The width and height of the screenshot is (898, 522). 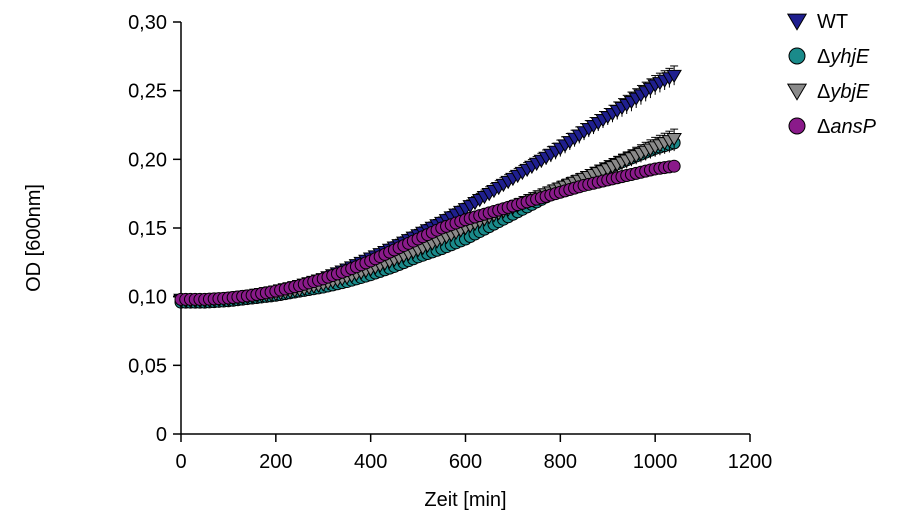 What do you see at coordinates (147, 298) in the screenshot?
I see `y-tick-label: 0,10` at bounding box center [147, 298].